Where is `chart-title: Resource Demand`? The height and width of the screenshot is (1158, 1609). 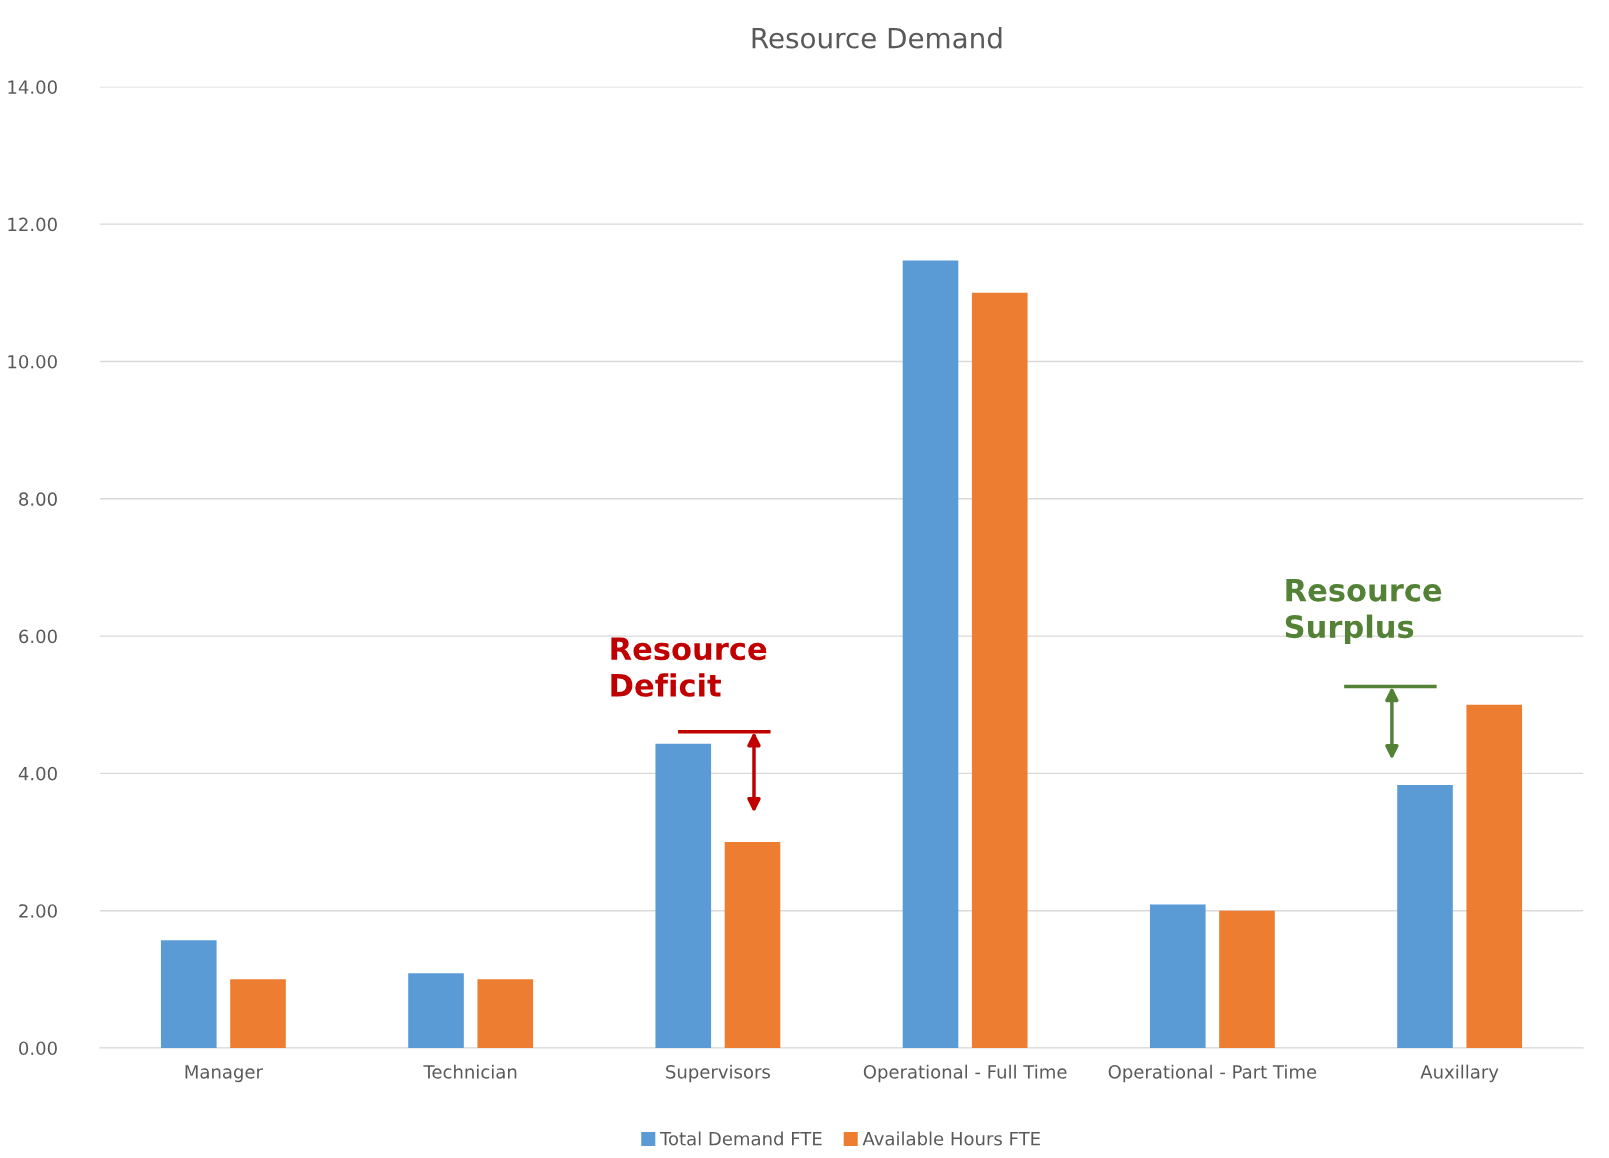
chart-title: Resource Demand is located at coordinates (877, 38).